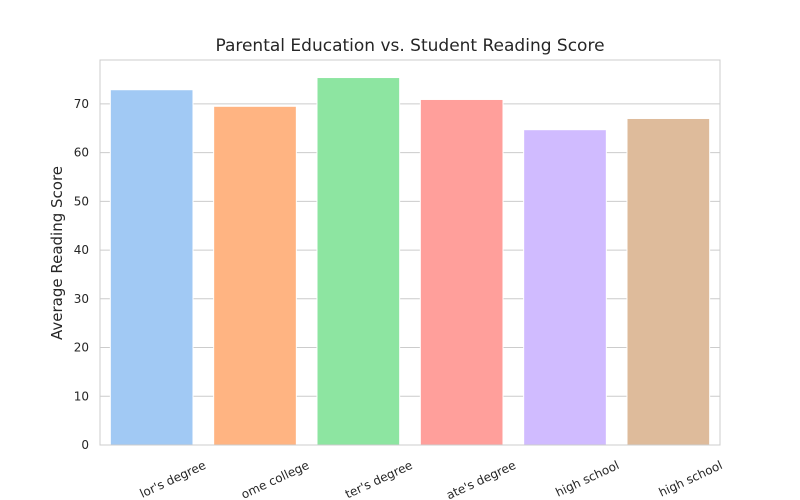 This screenshot has width=800, height=500. Describe the element at coordinates (81, 396) in the screenshot. I see `y-tick-label: 10` at that location.